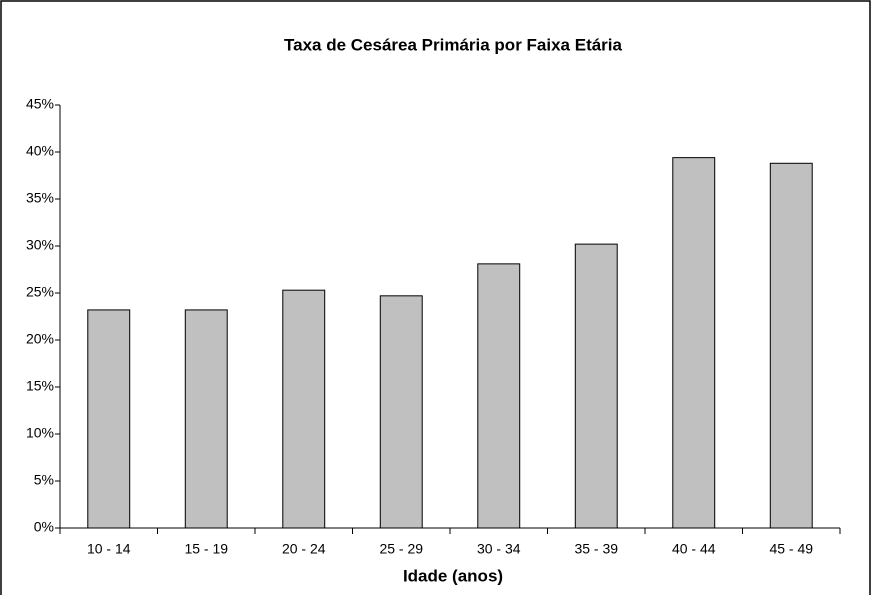 Image resolution: width=872 pixels, height=595 pixels. What do you see at coordinates (40, 292) in the screenshot?
I see `y-tick-label: 25%` at bounding box center [40, 292].